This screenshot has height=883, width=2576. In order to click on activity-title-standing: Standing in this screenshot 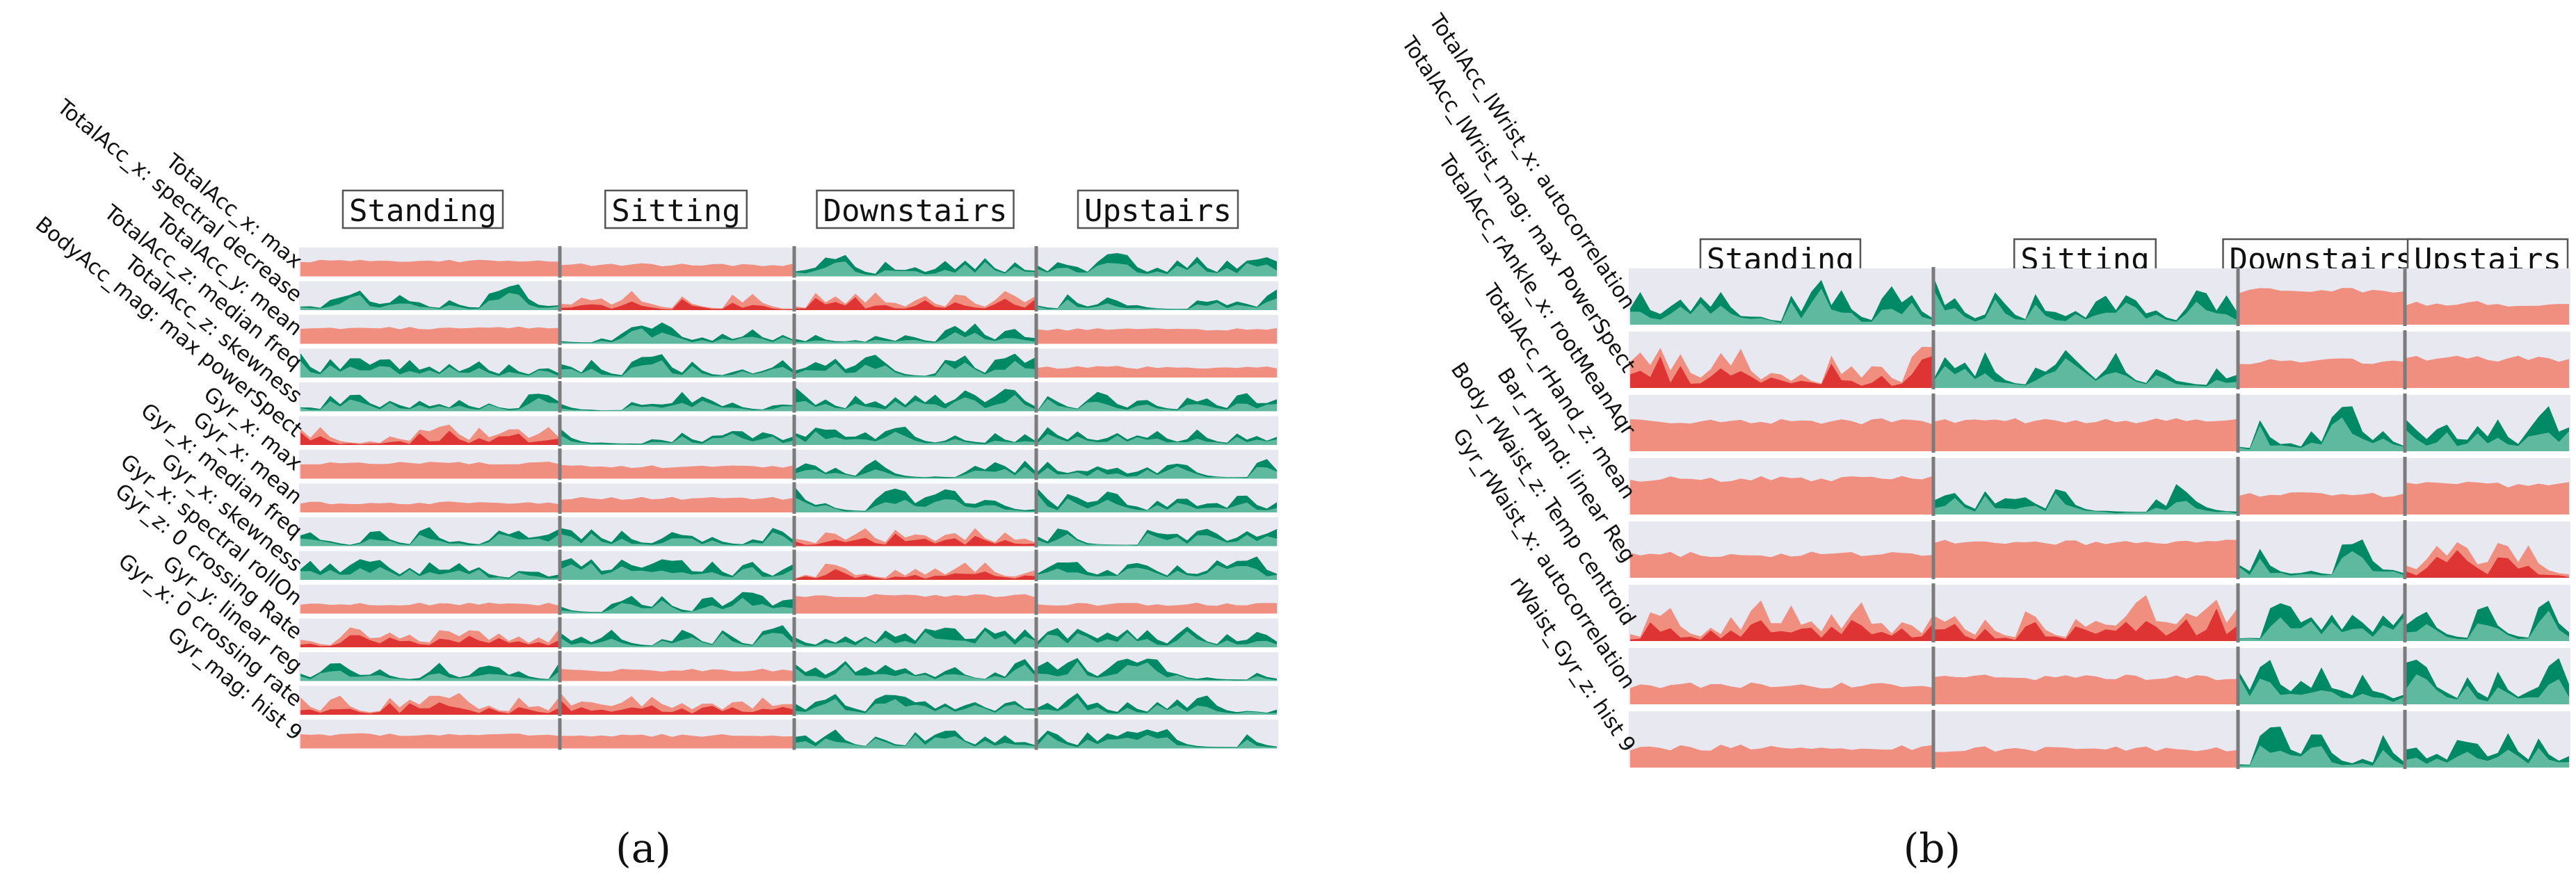, I will do `click(422, 209)`.